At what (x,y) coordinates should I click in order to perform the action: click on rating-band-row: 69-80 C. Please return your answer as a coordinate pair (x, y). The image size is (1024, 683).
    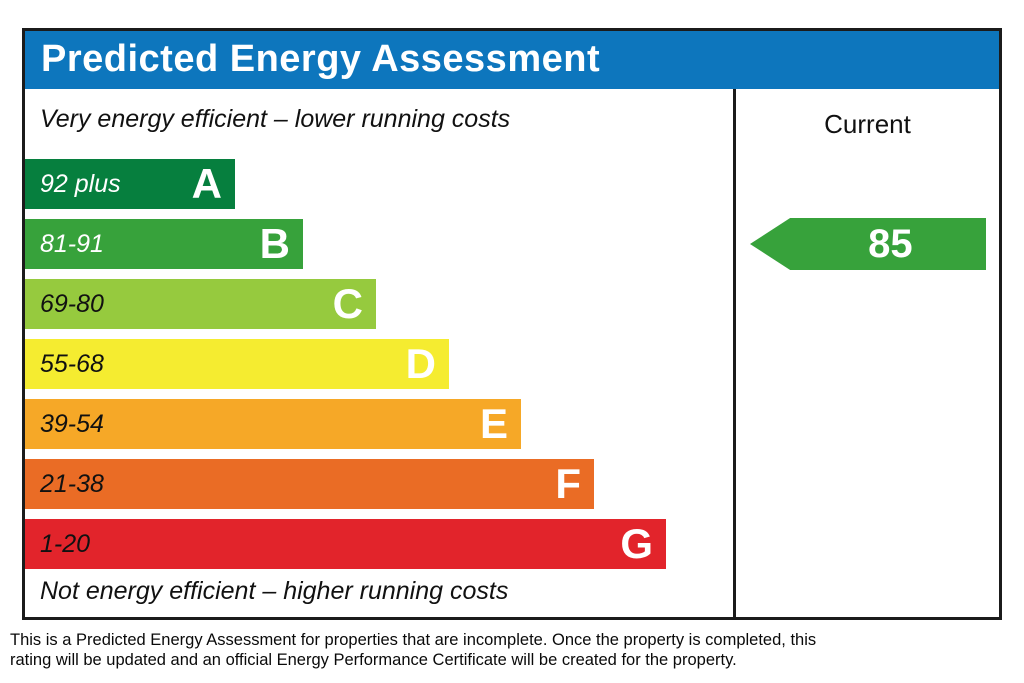
    Looking at the image, I should click on (200, 304).